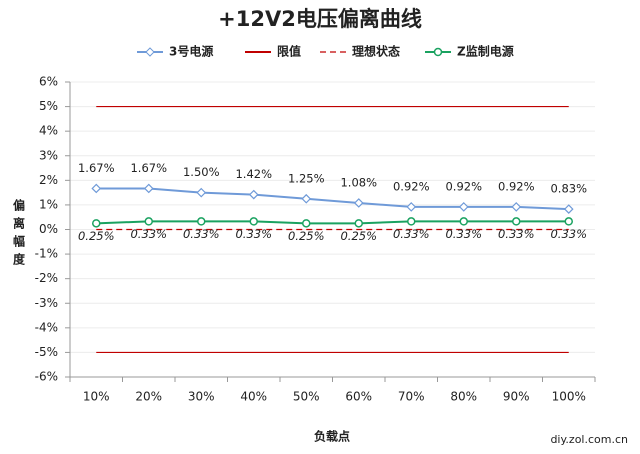 The image size is (640, 454). What do you see at coordinates (19, 234) in the screenshot?
I see `y-axis-title: 偏离幅度` at bounding box center [19, 234].